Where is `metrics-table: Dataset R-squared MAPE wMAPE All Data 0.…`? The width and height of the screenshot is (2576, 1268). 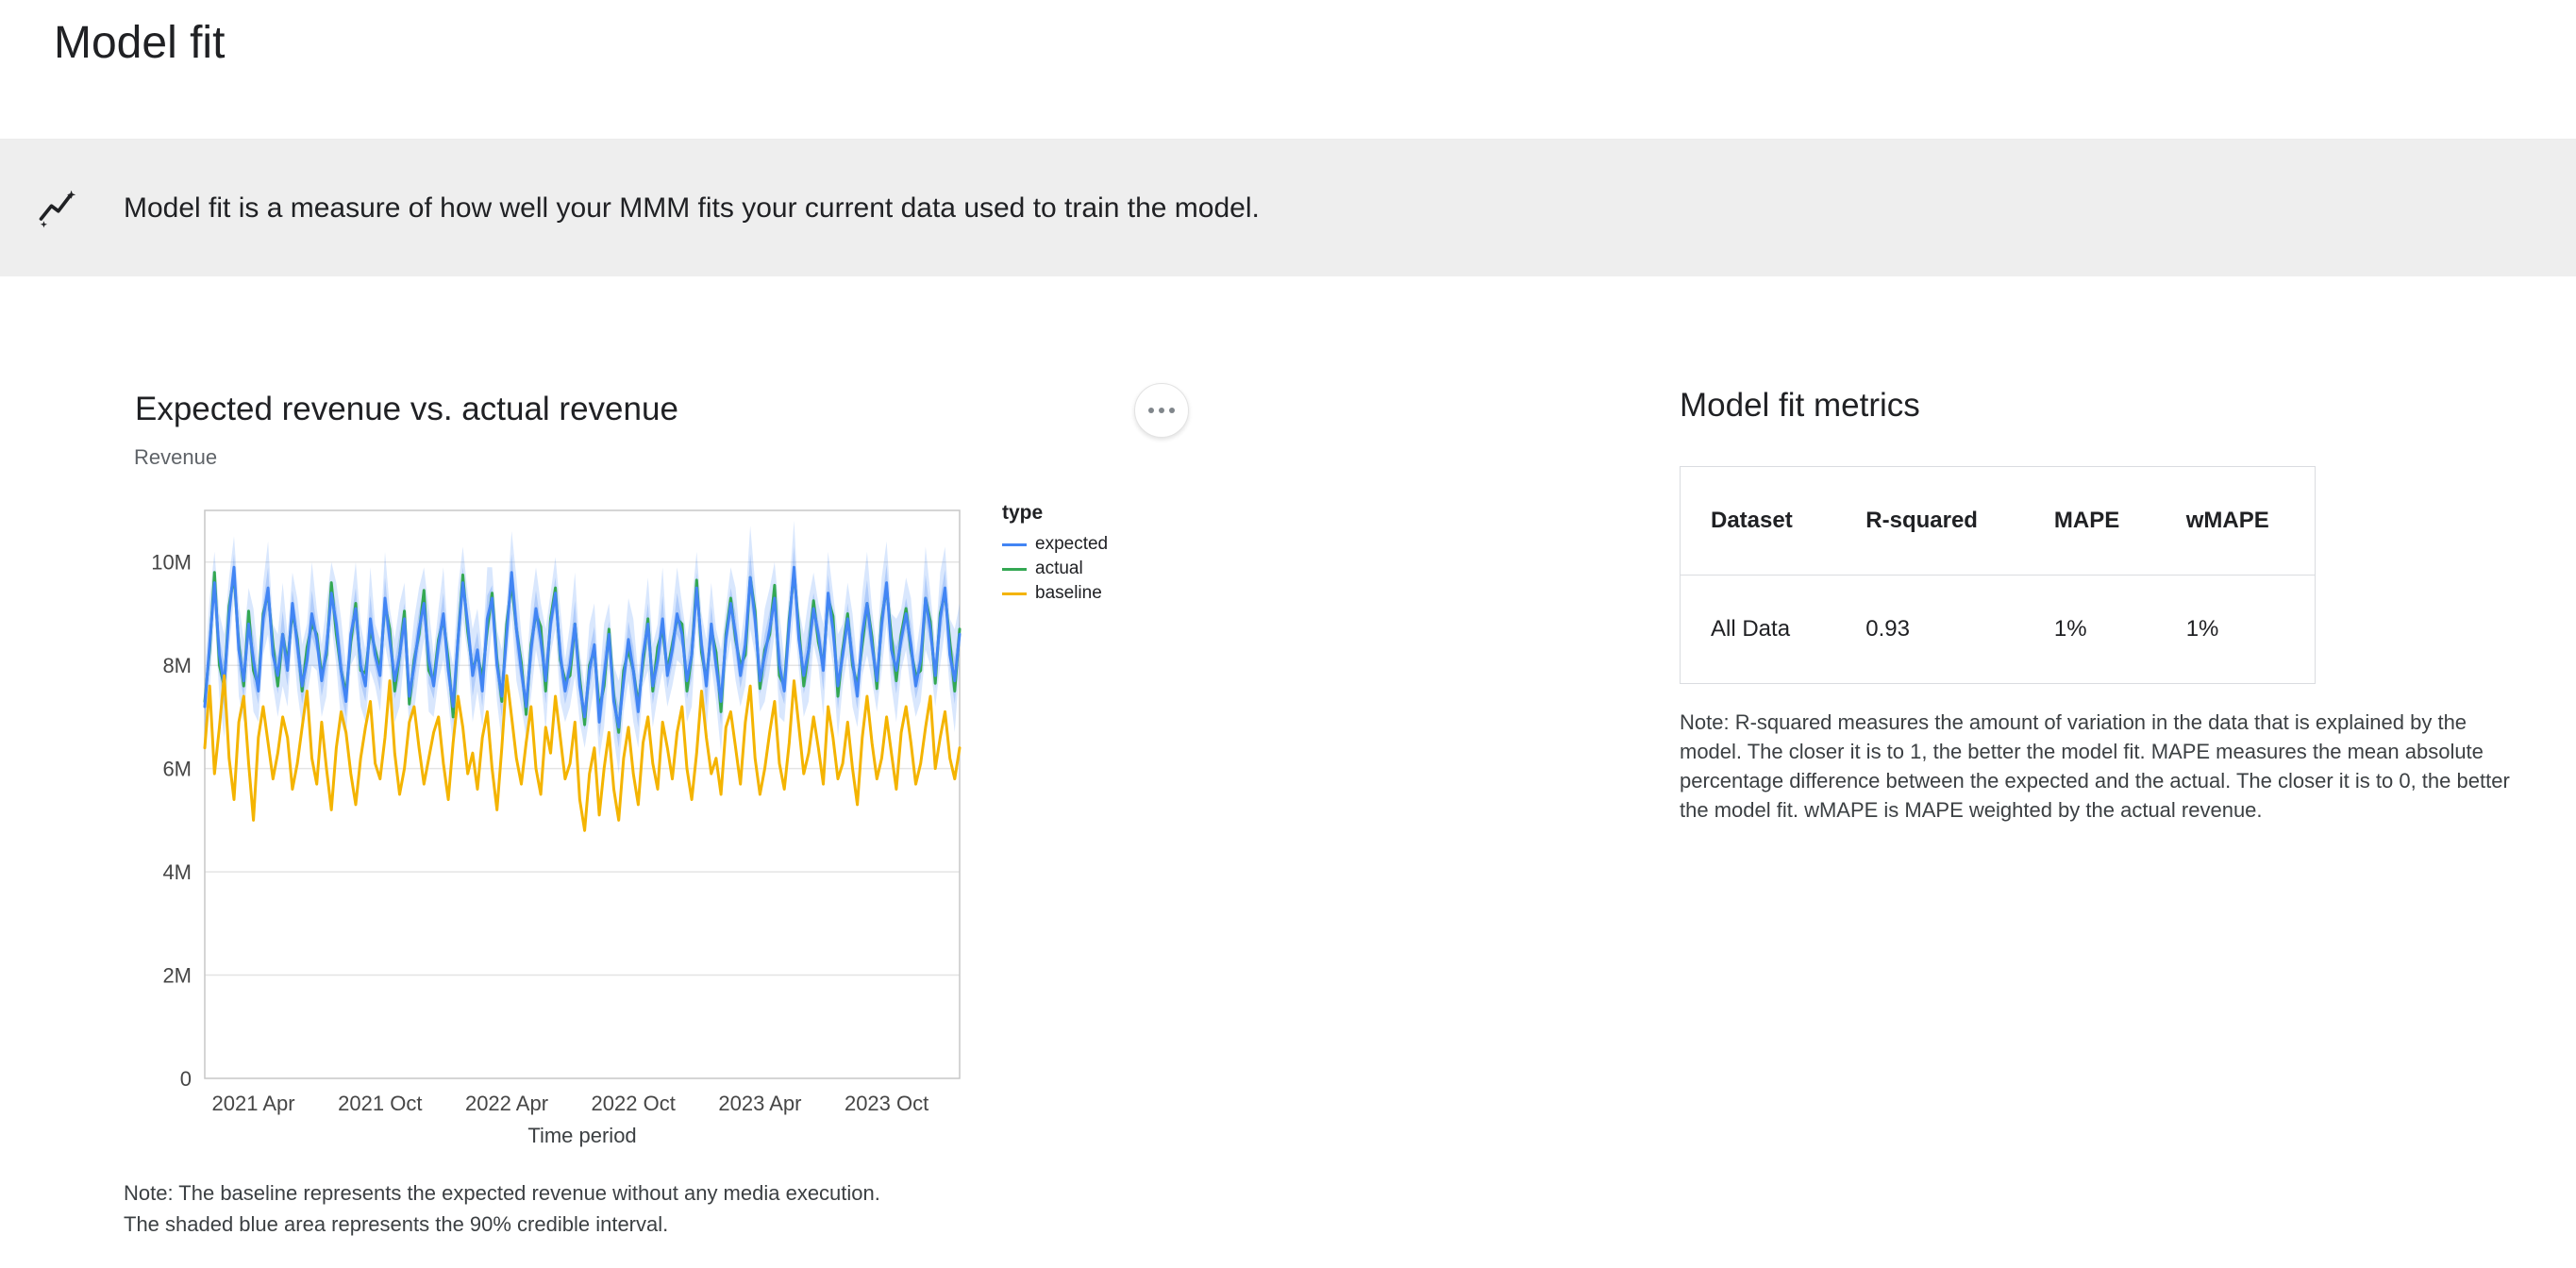
metrics-table: Dataset R-squared MAPE wMAPE All Data 0.… is located at coordinates (1998, 575).